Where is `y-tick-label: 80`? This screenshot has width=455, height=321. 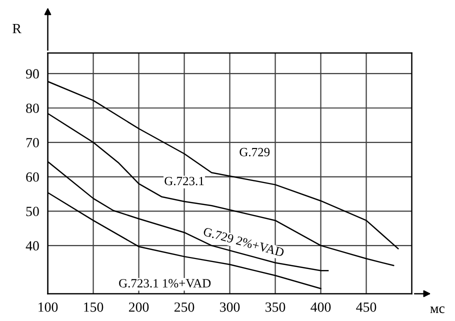
y-tick-label: 80 is located at coordinates (32, 108).